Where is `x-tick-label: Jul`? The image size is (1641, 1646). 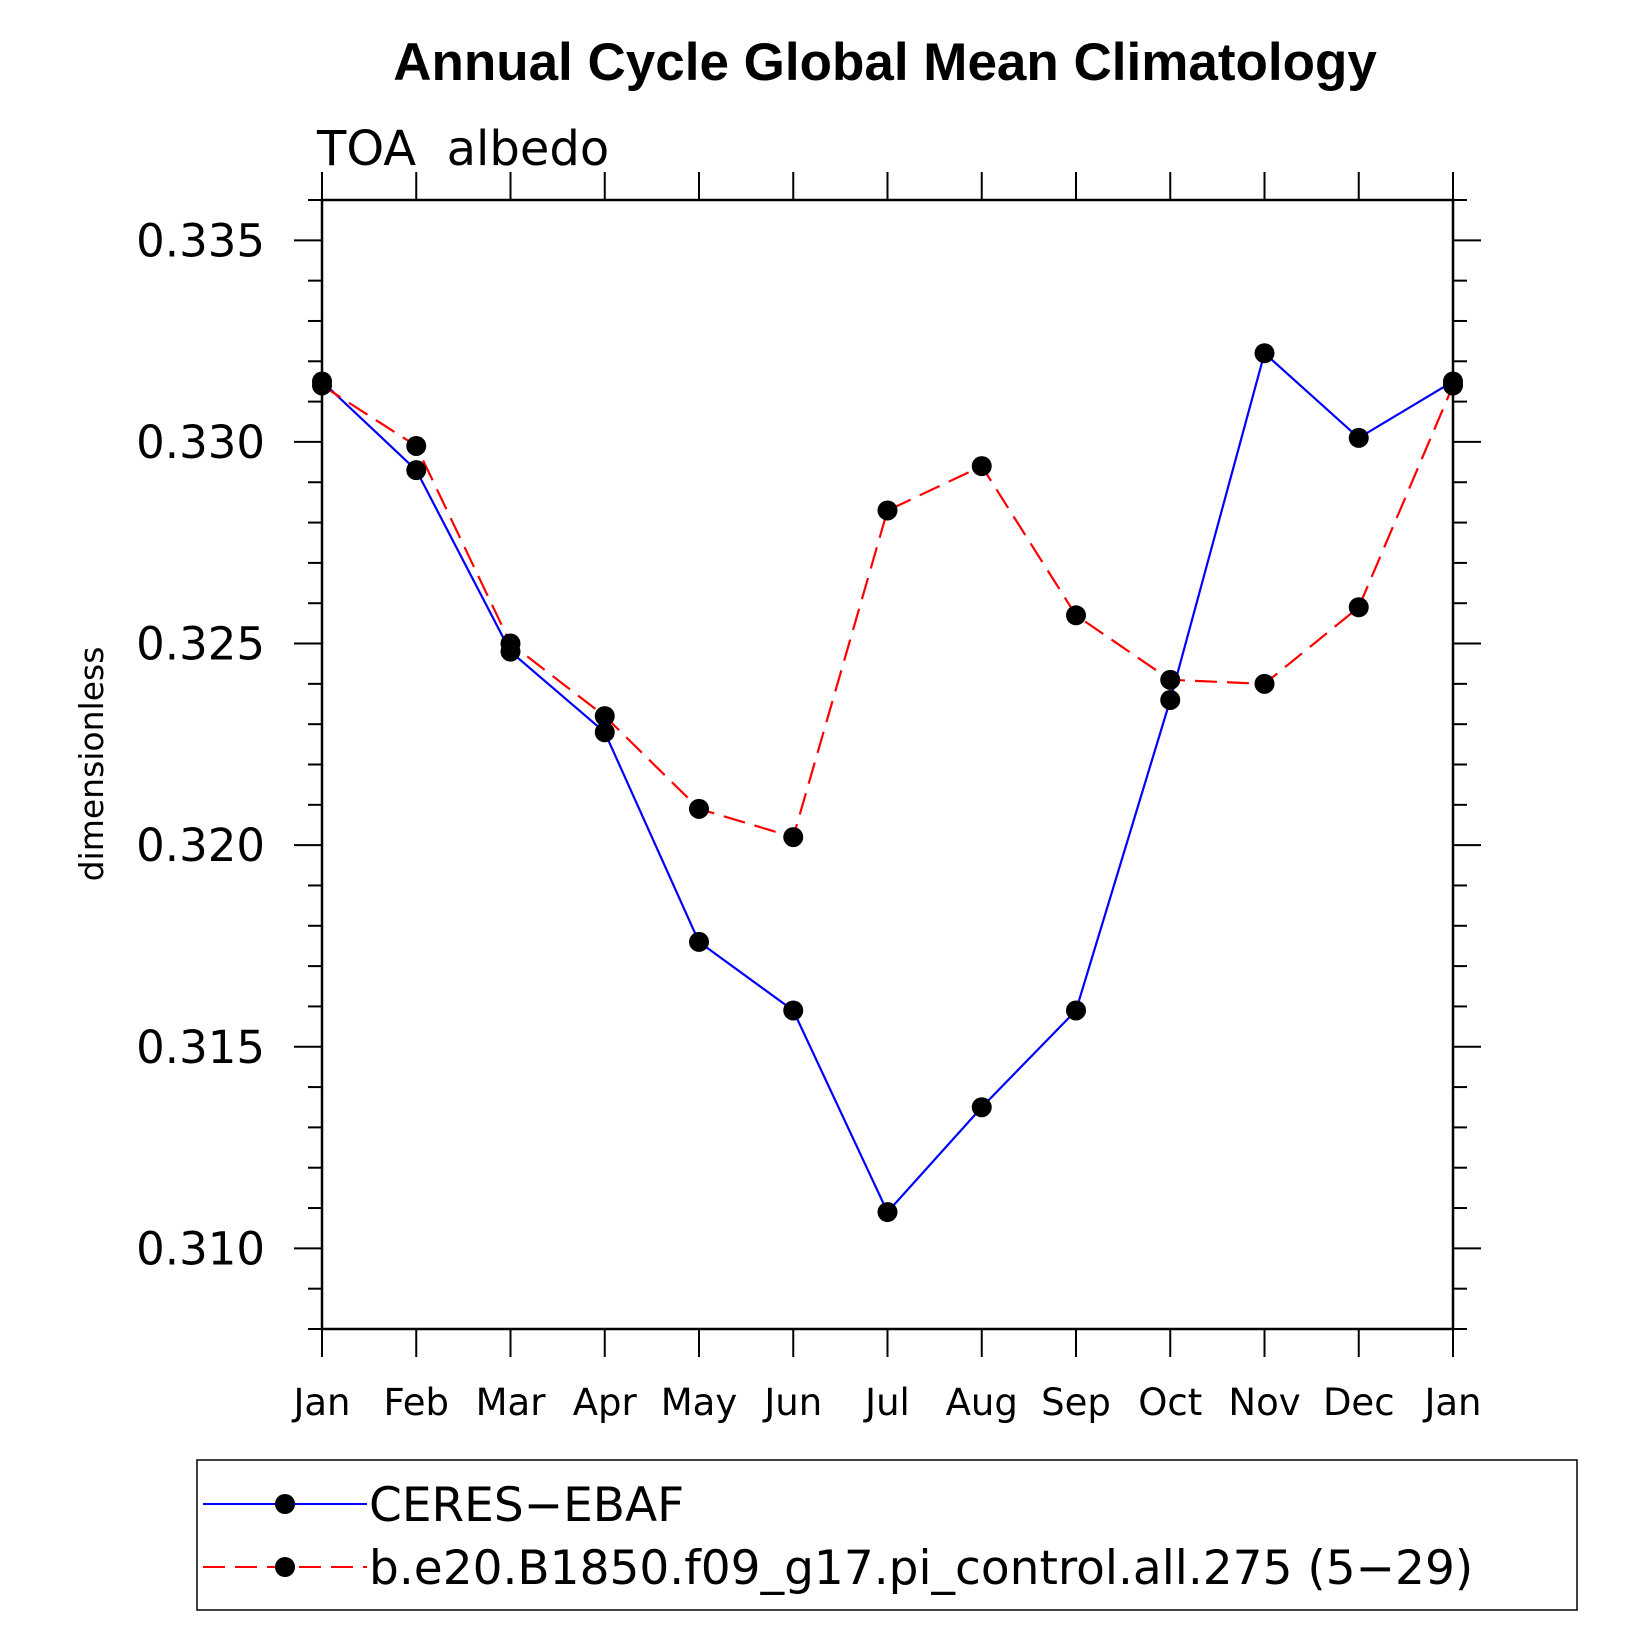 x-tick-label: Jul is located at coordinates (886, 1402).